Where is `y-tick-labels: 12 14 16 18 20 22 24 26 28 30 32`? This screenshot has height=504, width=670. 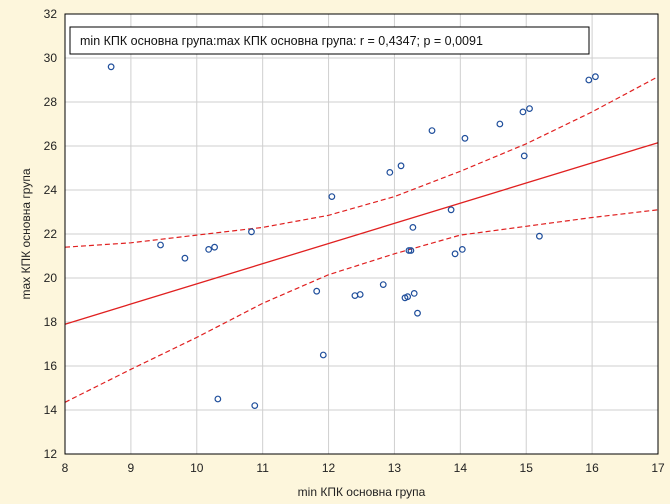 y-tick-labels: 12 14 16 18 20 22 24 26 28 30 32 is located at coordinates (51, 234).